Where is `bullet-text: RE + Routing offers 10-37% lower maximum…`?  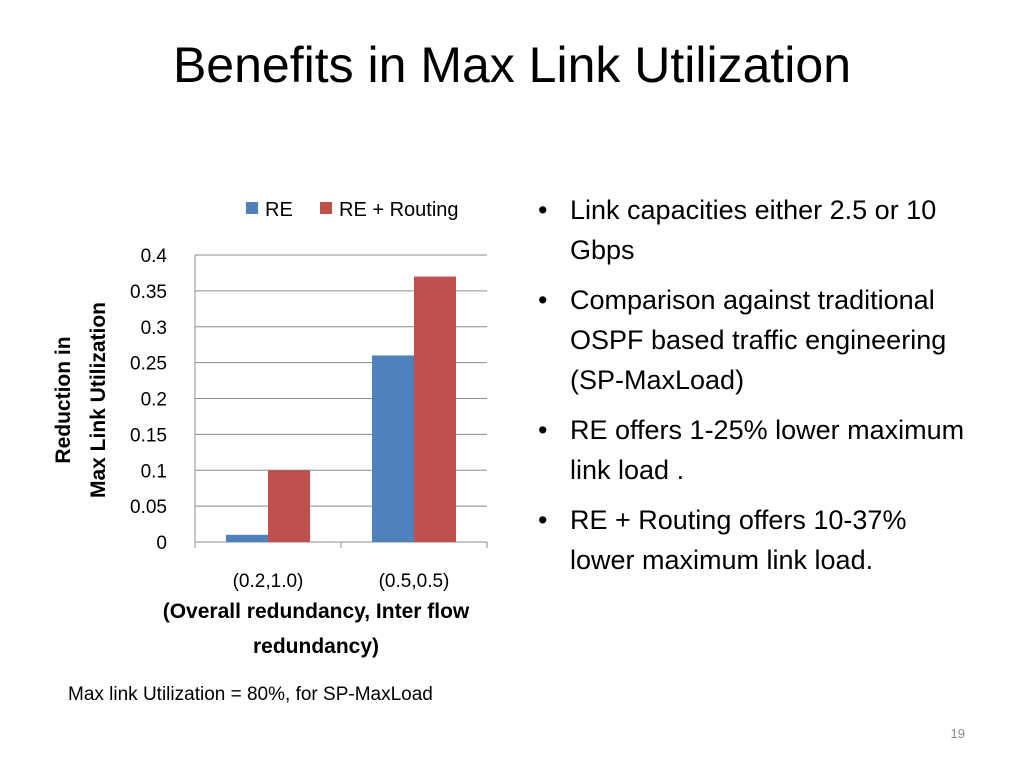 bullet-text: RE + Routing offers 10-37% lower maximum… is located at coordinates (738, 540).